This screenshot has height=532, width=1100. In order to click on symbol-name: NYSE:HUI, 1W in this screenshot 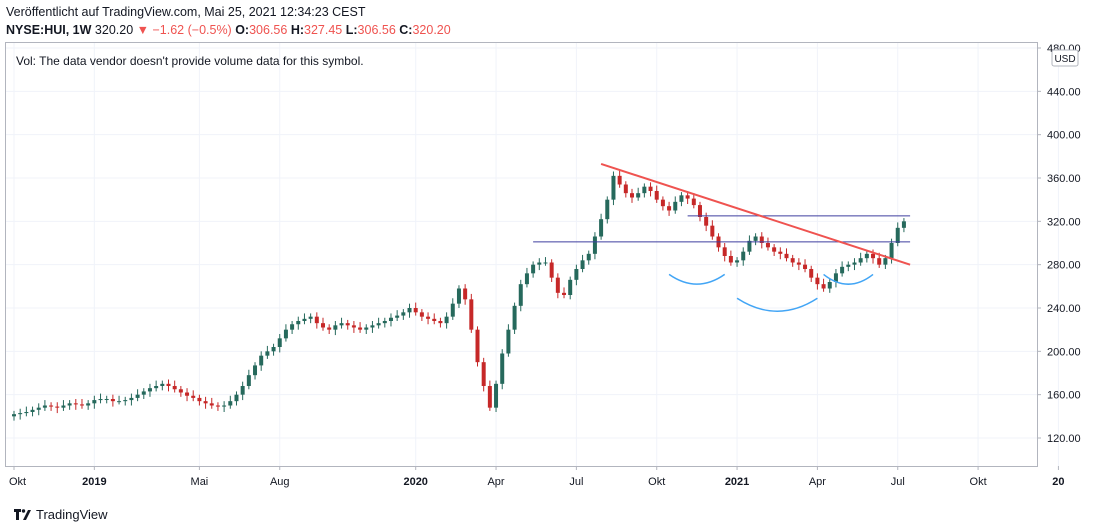, I will do `click(49, 30)`.